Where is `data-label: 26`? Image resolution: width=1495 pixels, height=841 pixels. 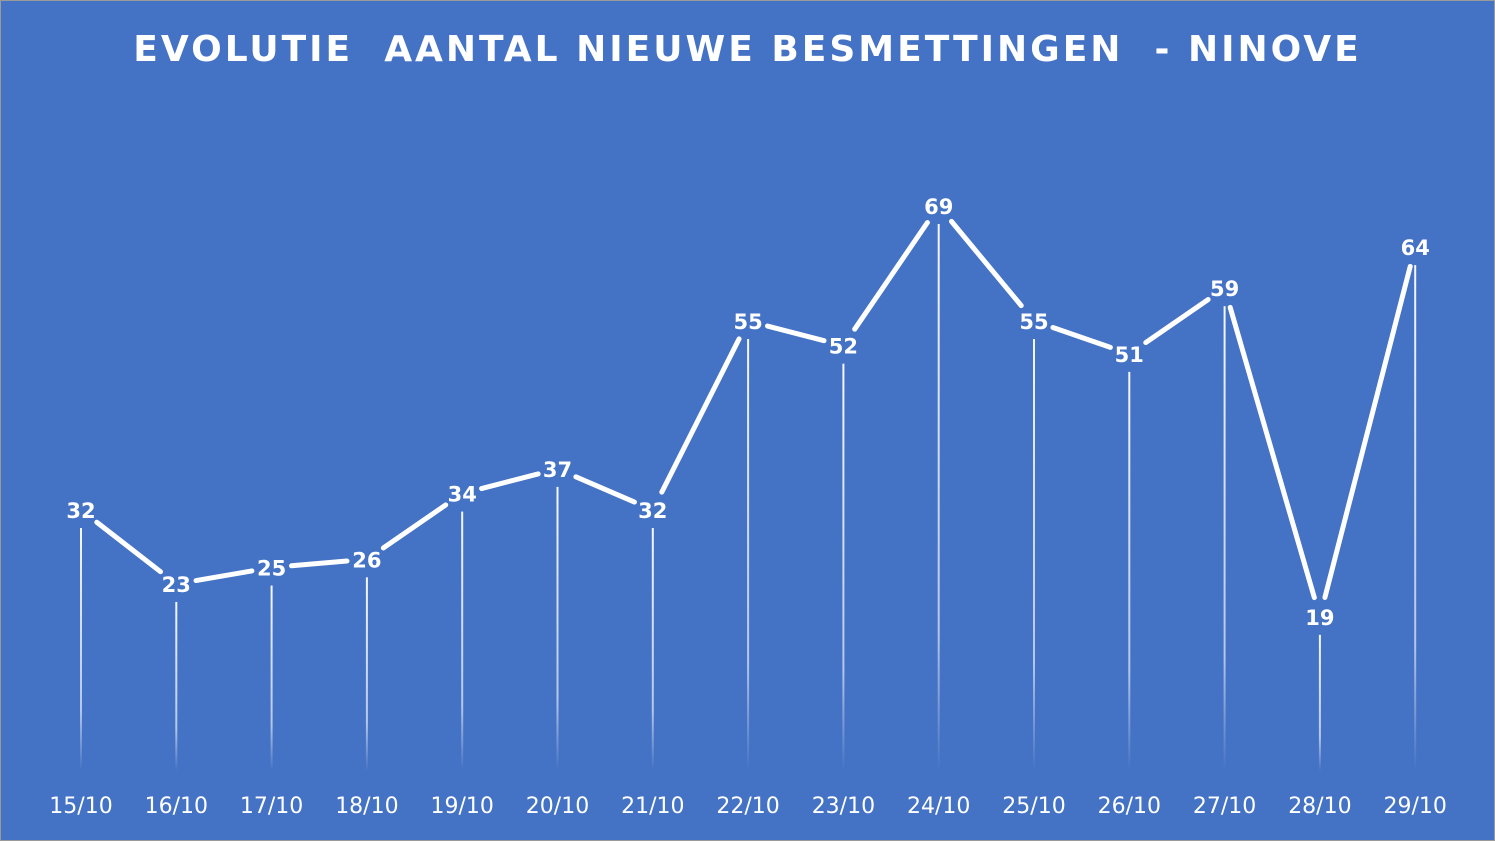 data-label: 26 is located at coordinates (366, 560).